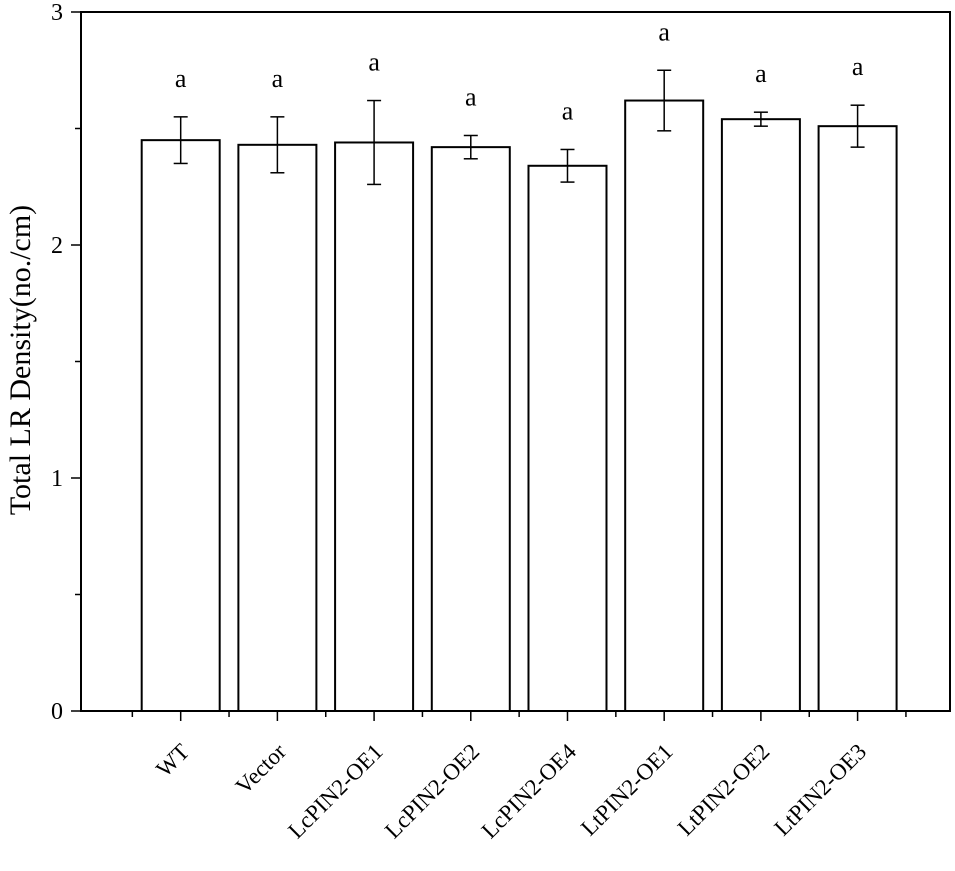 Image resolution: width=955 pixels, height=871 pixels. What do you see at coordinates (172, 760) in the screenshot?
I see `x-tick-label: WT` at bounding box center [172, 760].